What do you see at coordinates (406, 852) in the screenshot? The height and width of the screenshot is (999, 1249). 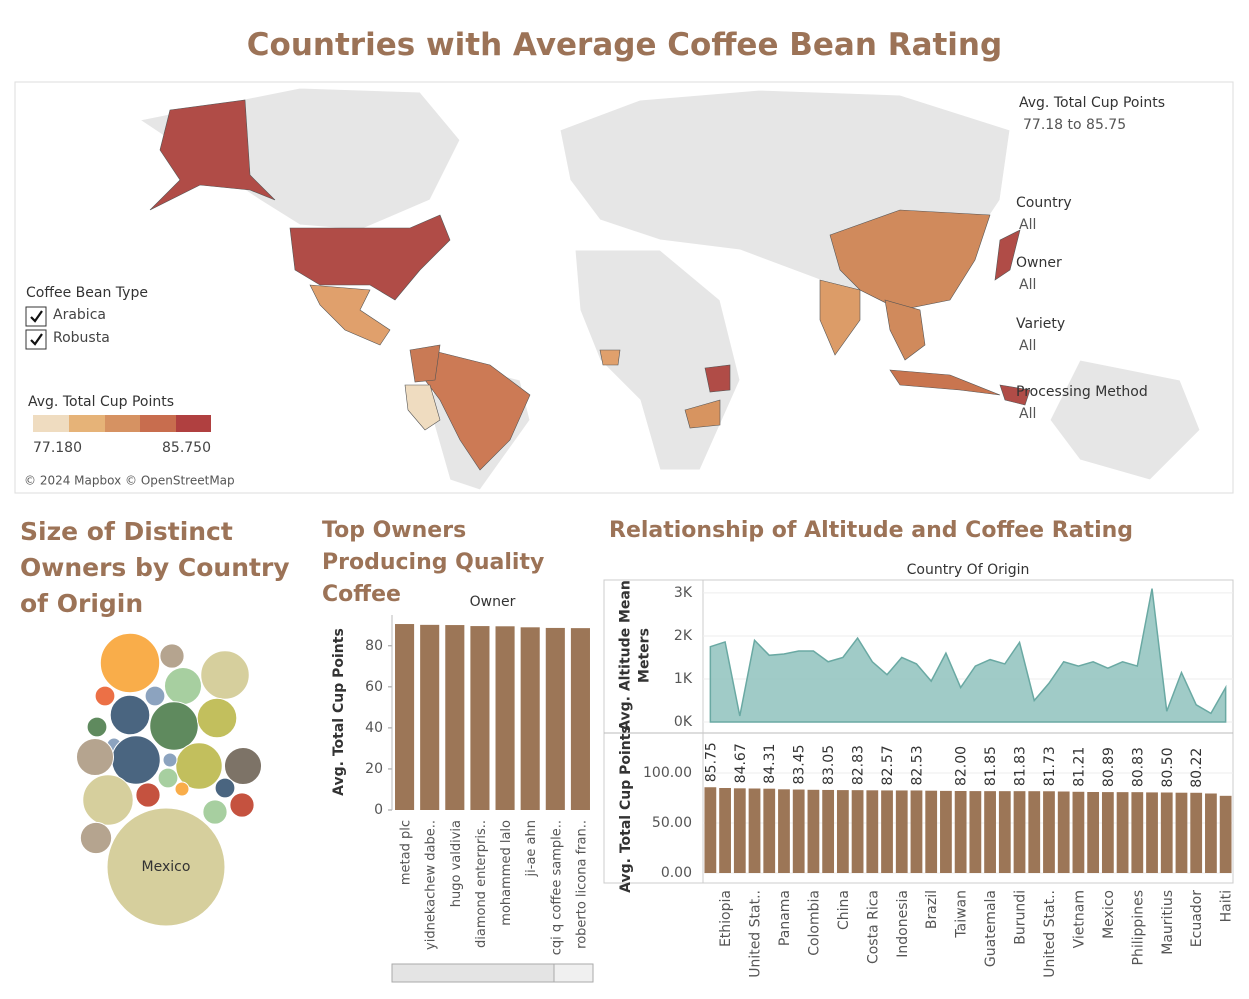 I see `x-tick-label: metad plc` at bounding box center [406, 852].